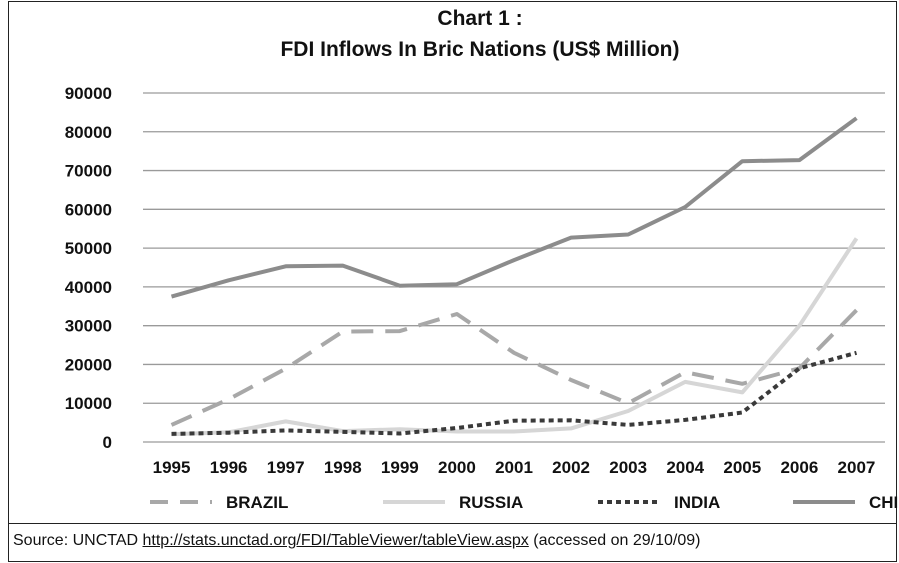  Describe the element at coordinates (286, 467) in the screenshot. I see `x-tick-label: 1997` at that location.